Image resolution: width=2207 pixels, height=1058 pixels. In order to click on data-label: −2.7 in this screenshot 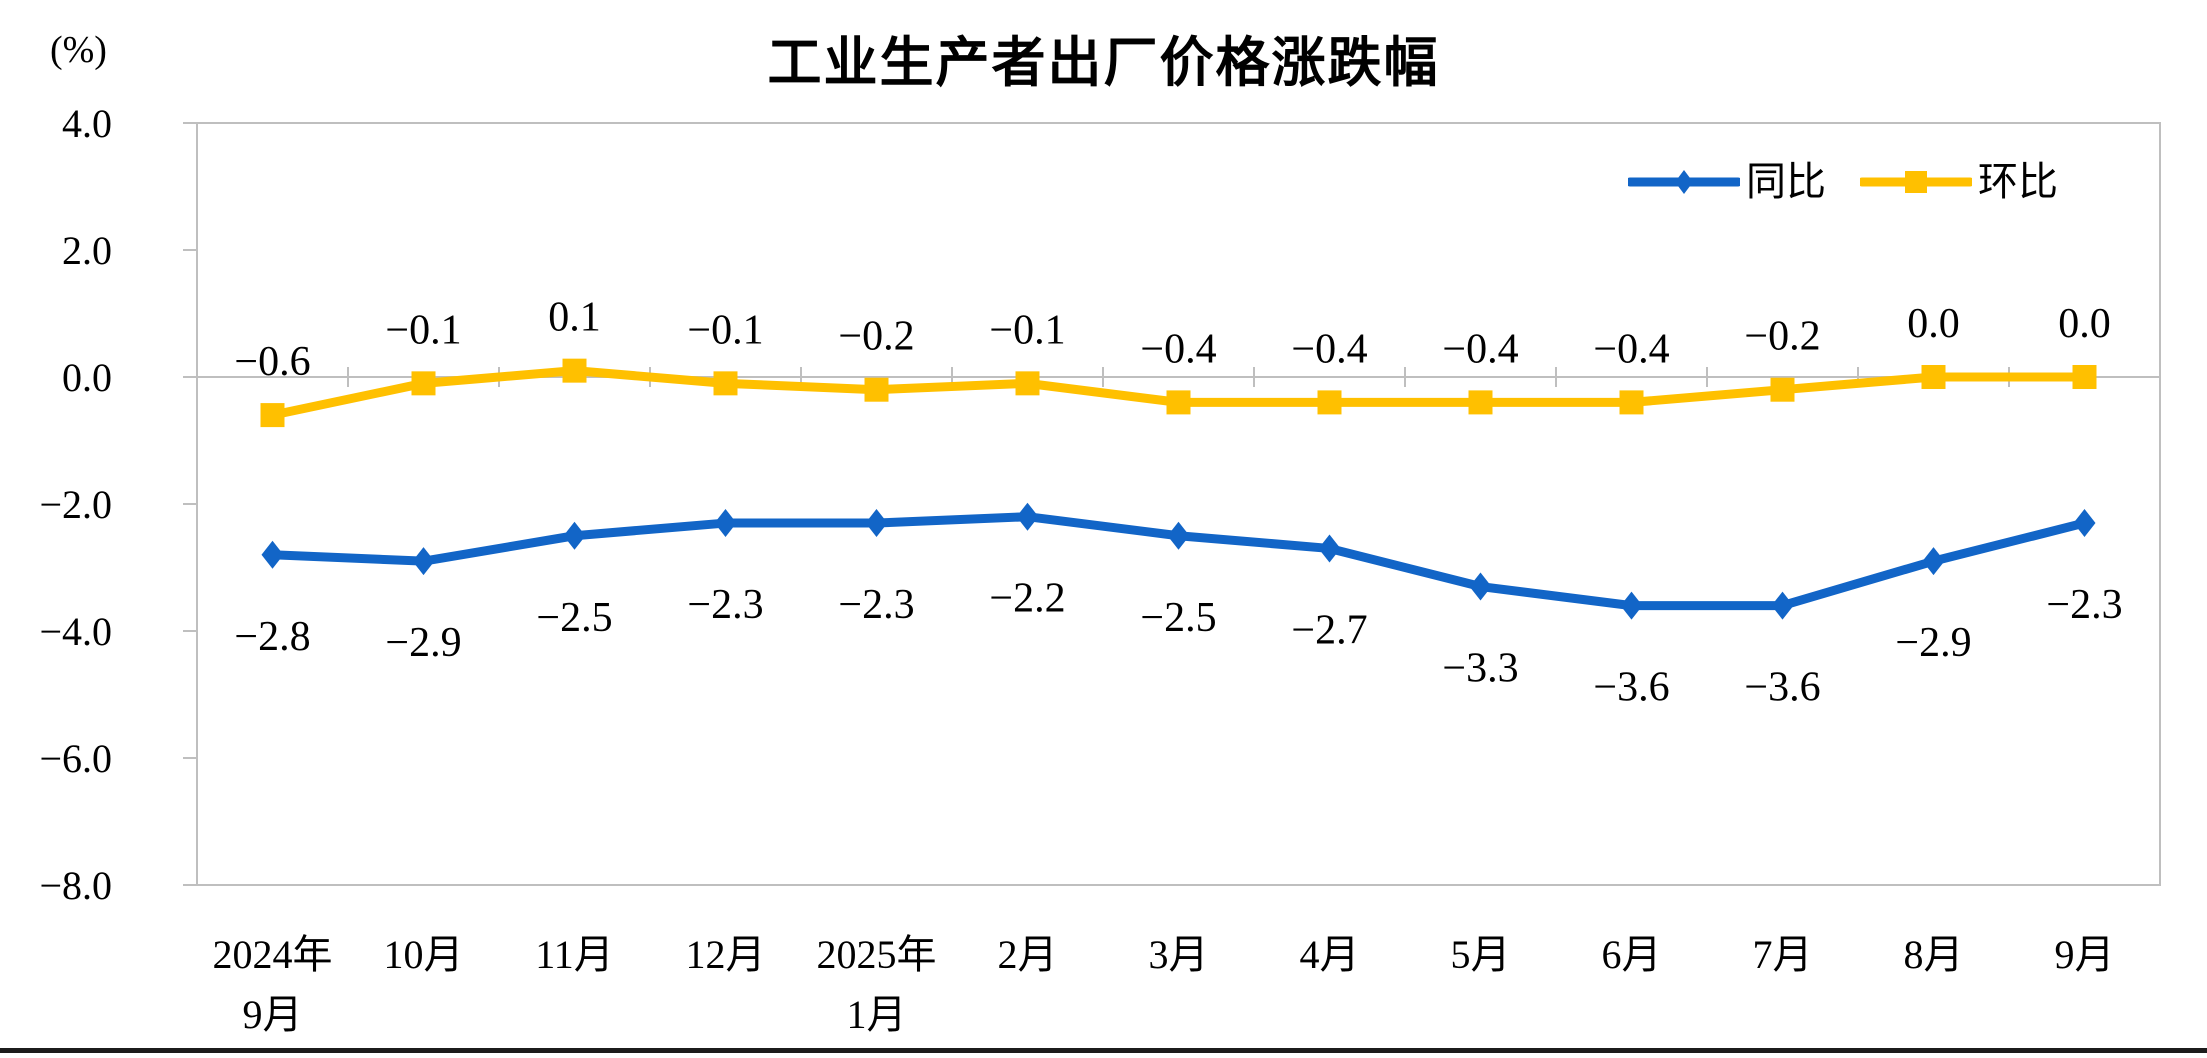, I will do `click(1329, 630)`.